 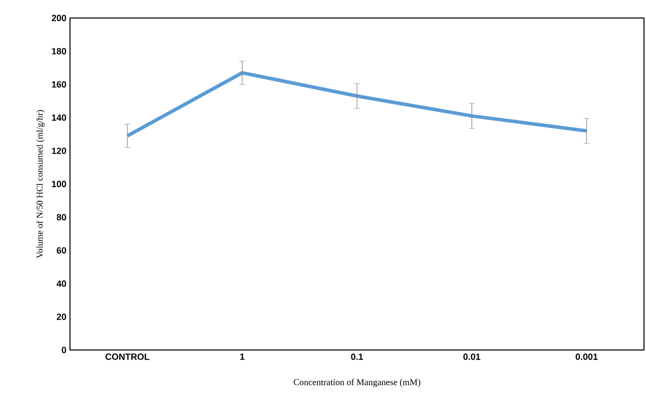 What do you see at coordinates (242, 357) in the screenshot?
I see `x-tick-label: 1` at bounding box center [242, 357].